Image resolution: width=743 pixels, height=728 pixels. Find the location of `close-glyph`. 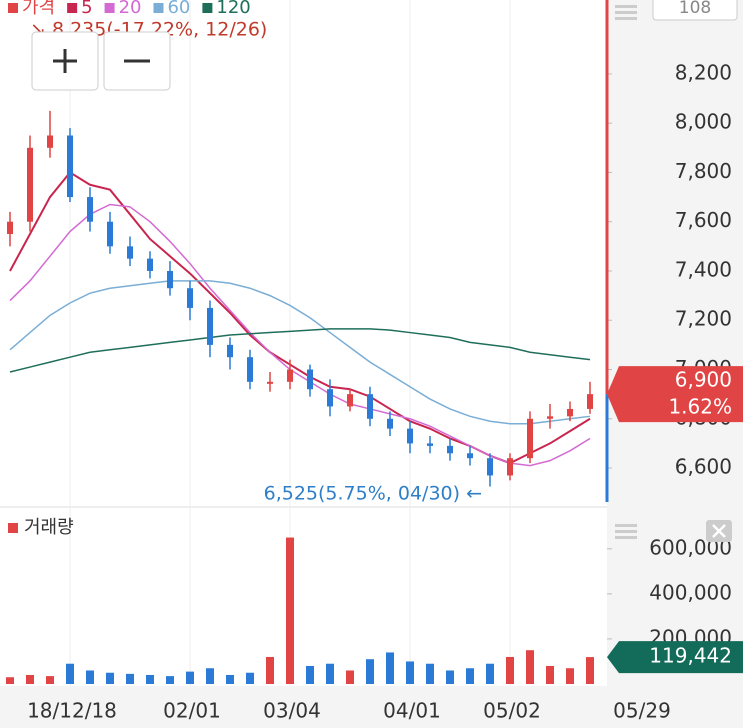

close-glyph is located at coordinates (719, 531).